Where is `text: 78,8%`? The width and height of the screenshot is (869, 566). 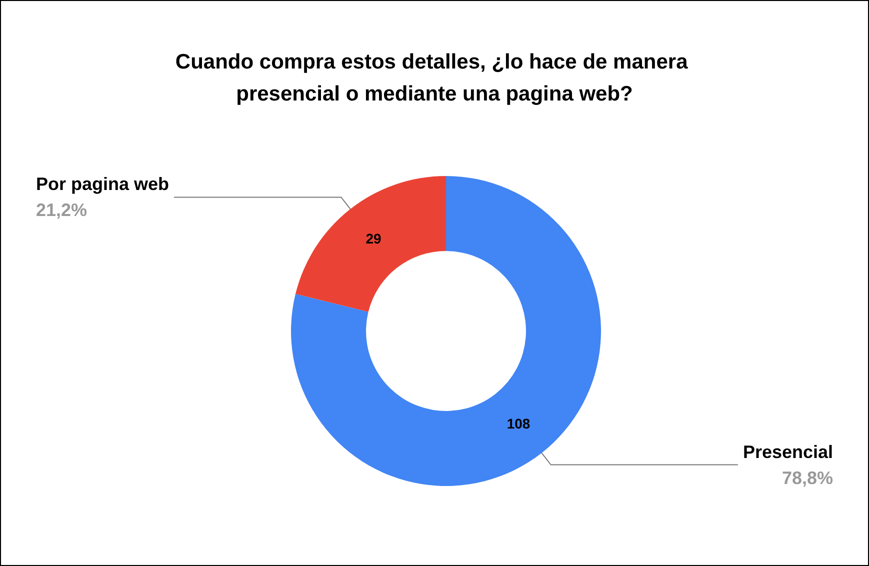
text: 78,8% is located at coordinates (807, 478).